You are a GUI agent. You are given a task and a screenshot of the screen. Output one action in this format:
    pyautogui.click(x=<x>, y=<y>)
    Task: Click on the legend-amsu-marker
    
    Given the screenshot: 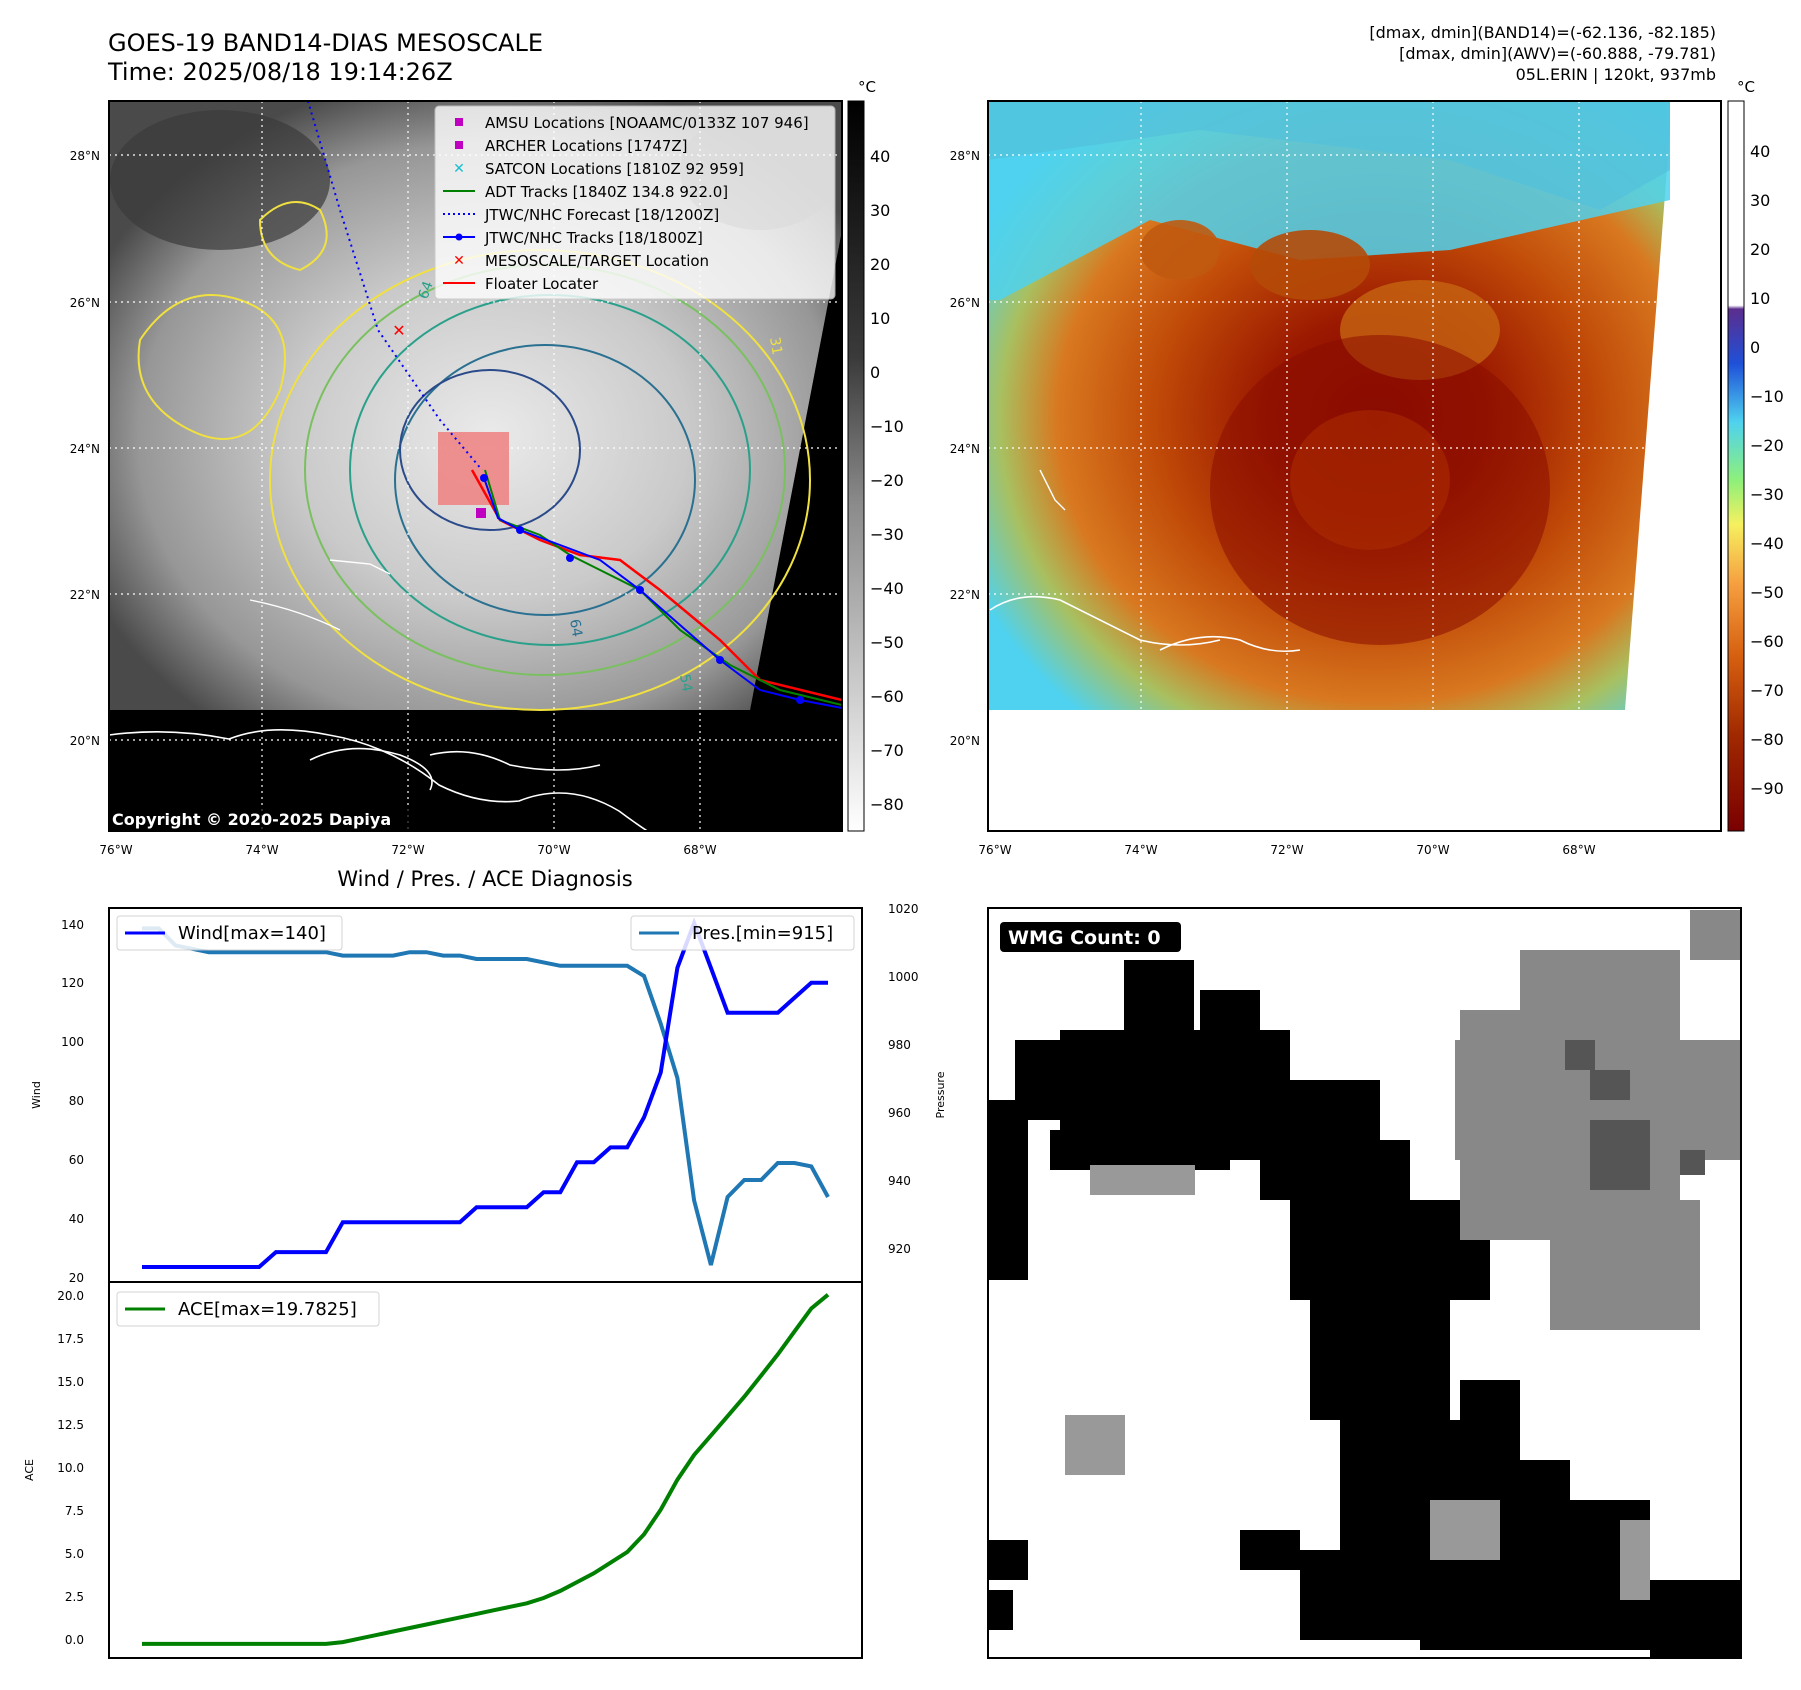 What is the action you would take?
    pyautogui.click(x=459, y=122)
    